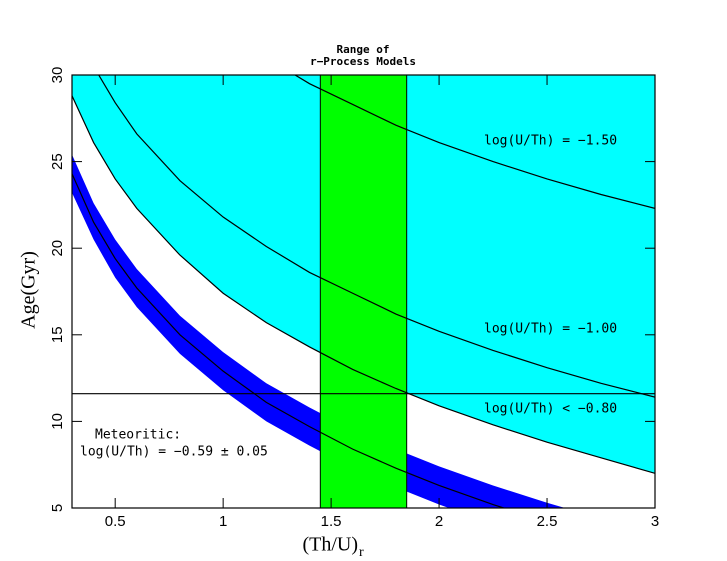 This screenshot has width=727, height=561. I want to click on curve-label: log(U/Th) = −0.59 ± 0.05, so click(174, 452).